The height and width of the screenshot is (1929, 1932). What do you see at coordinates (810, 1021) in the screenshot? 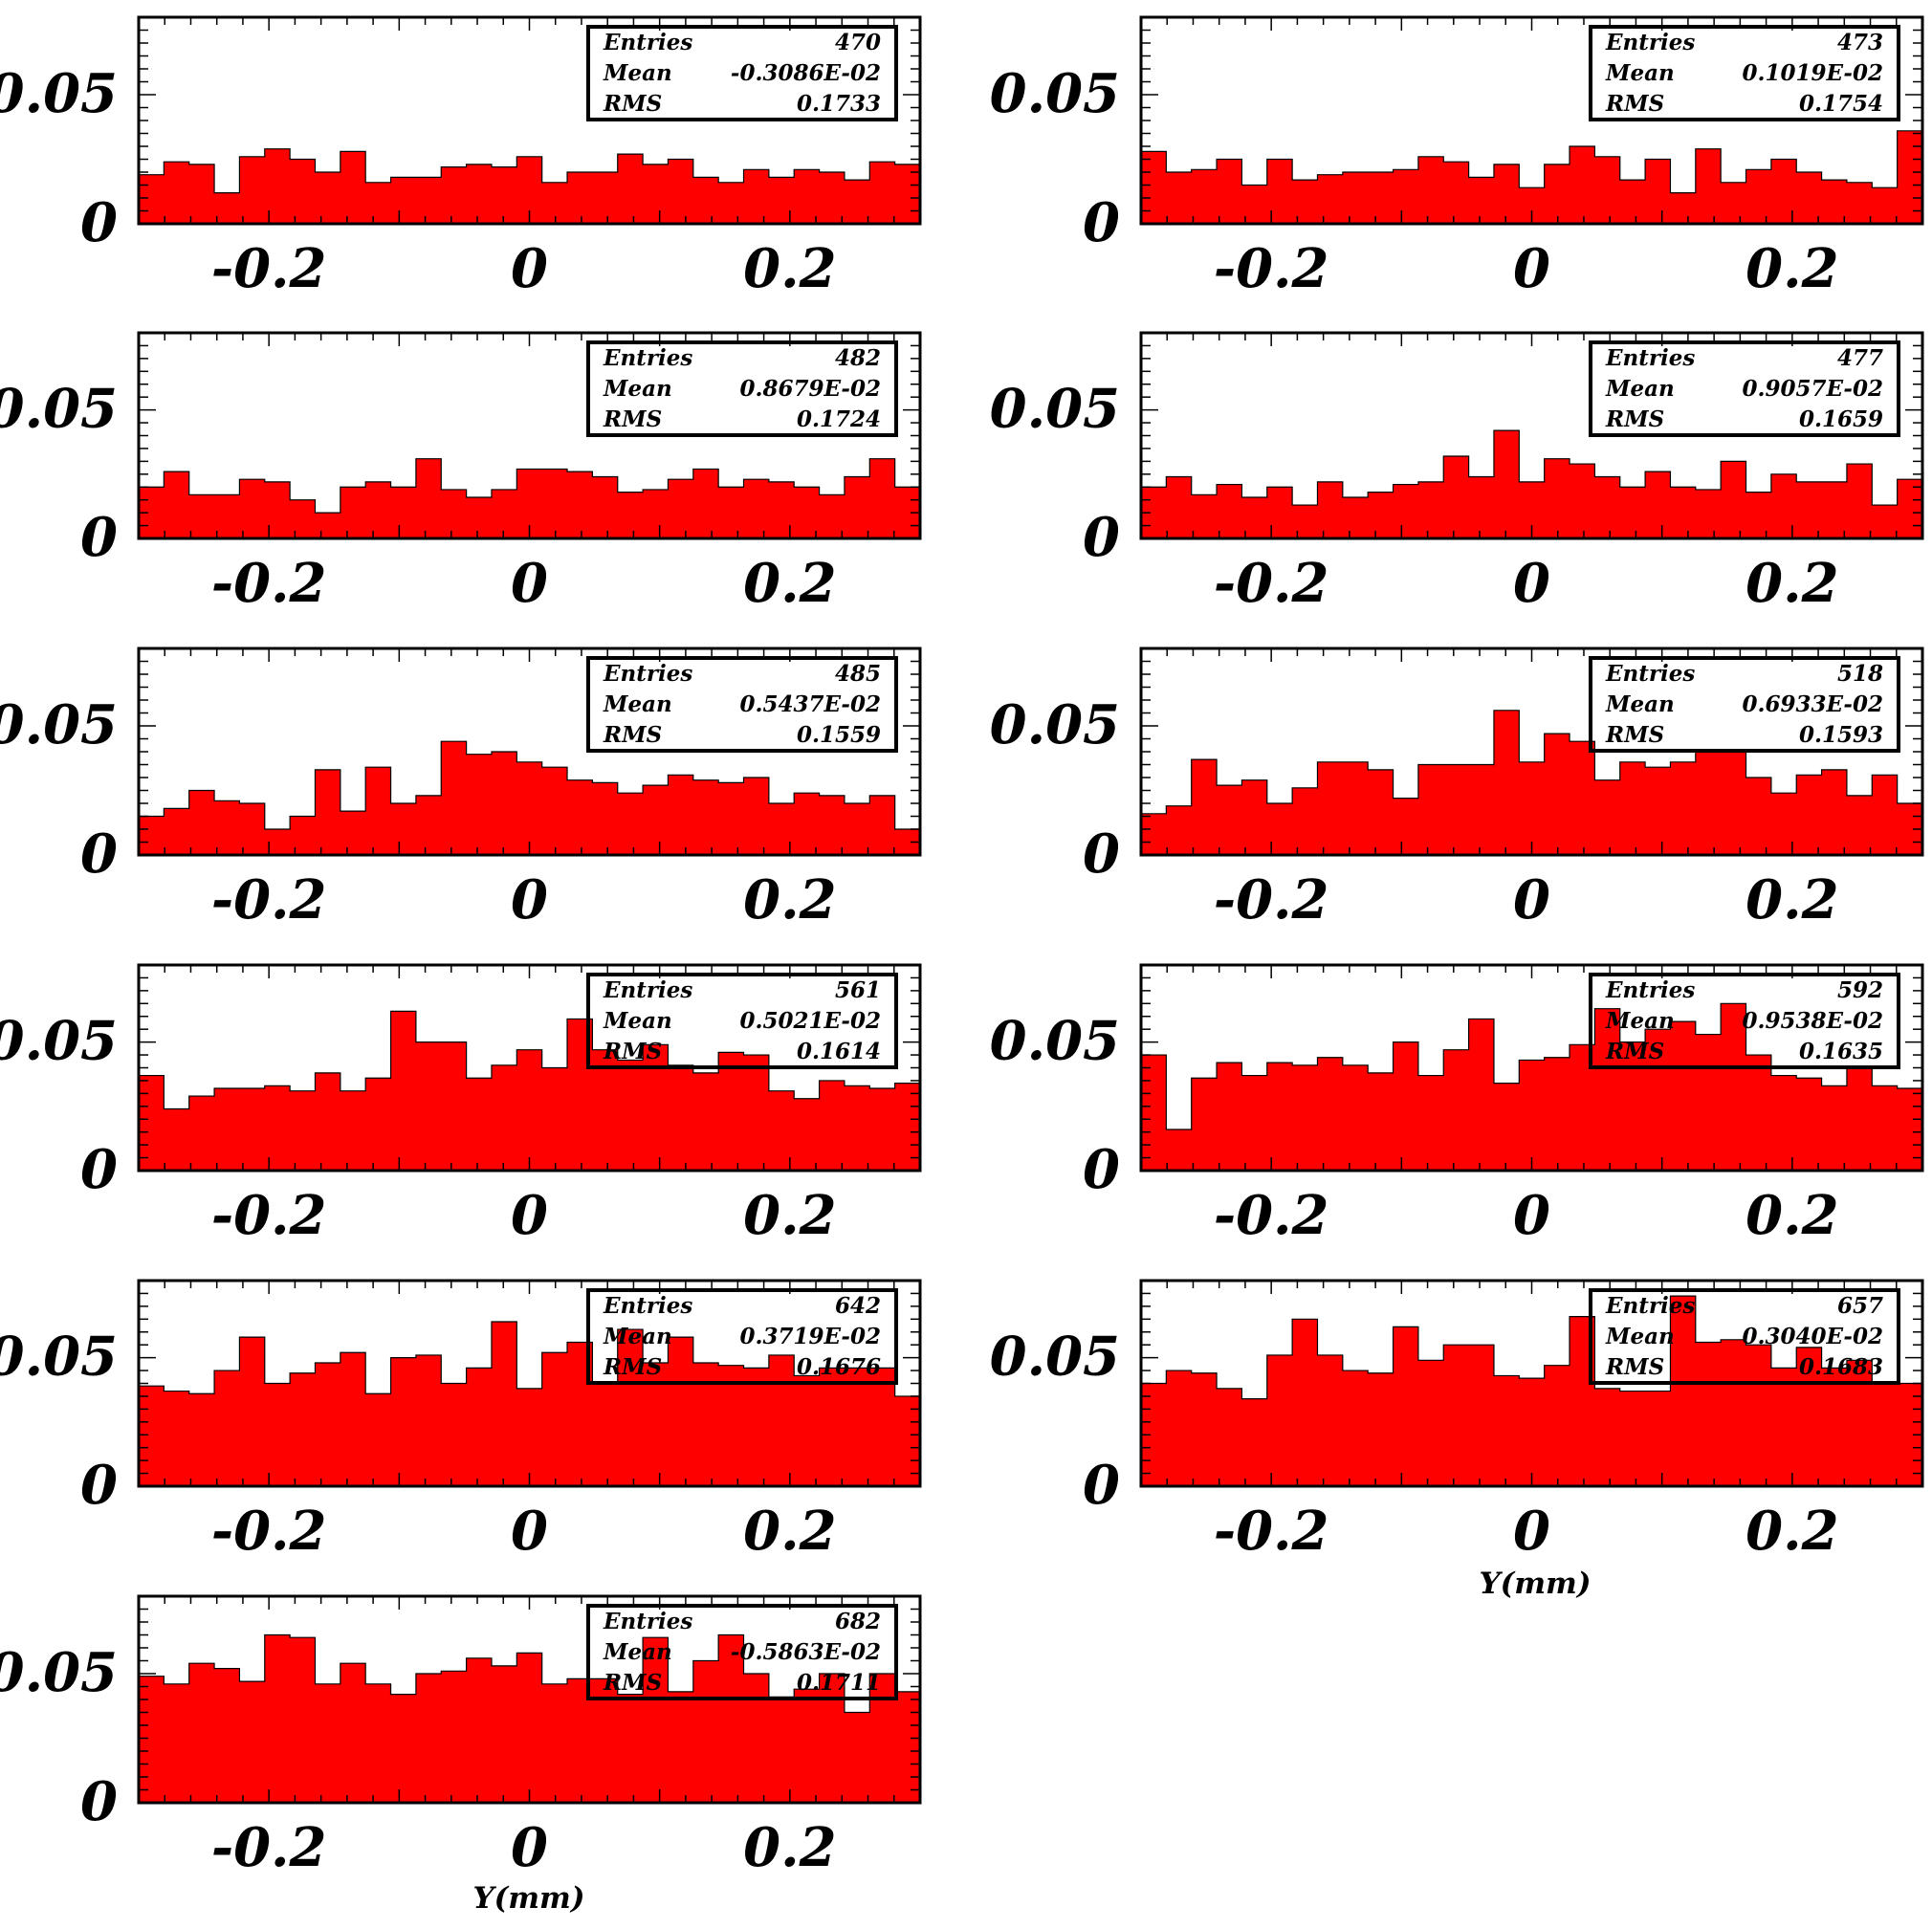
I see `stats-mean-value: 0.5021E-02` at bounding box center [810, 1021].